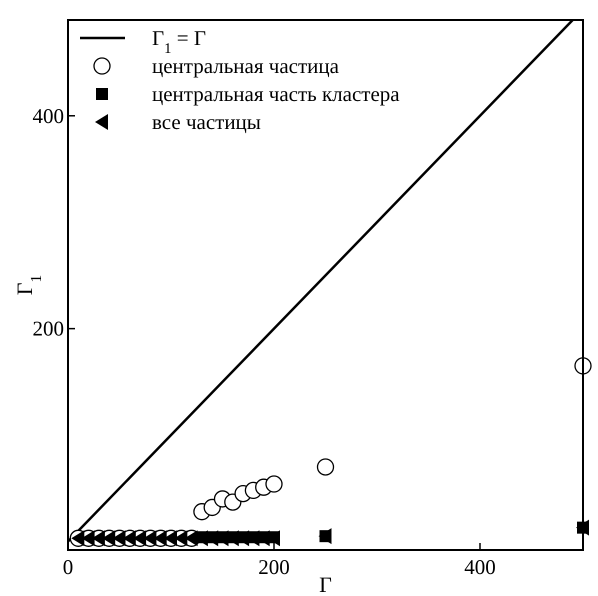  I want to click on legend-label: центральная часть кластера, so click(276, 94).